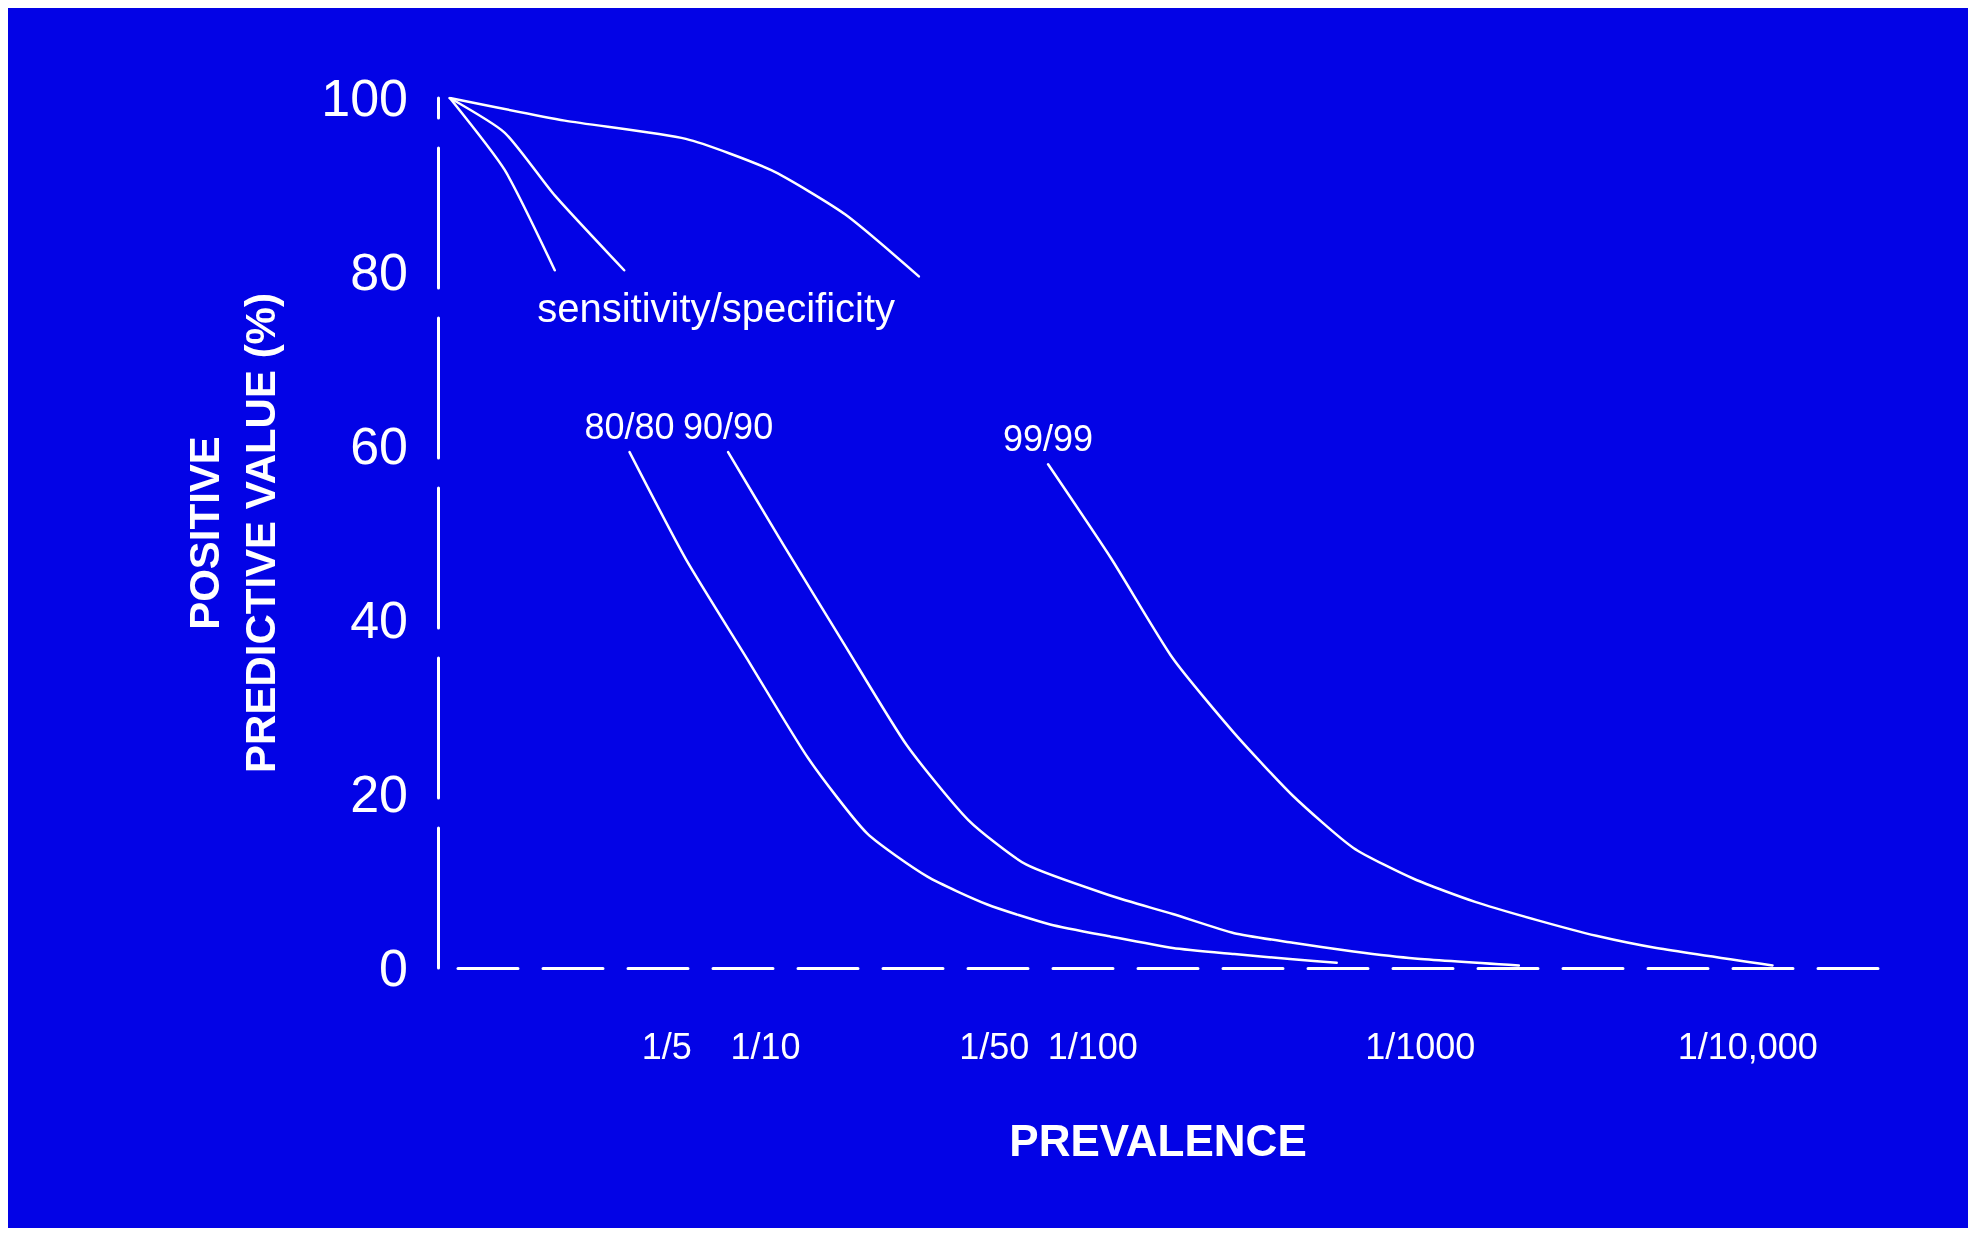 This screenshot has height=1239, width=1979. I want to click on y-tick-label: 40, so click(379, 620).